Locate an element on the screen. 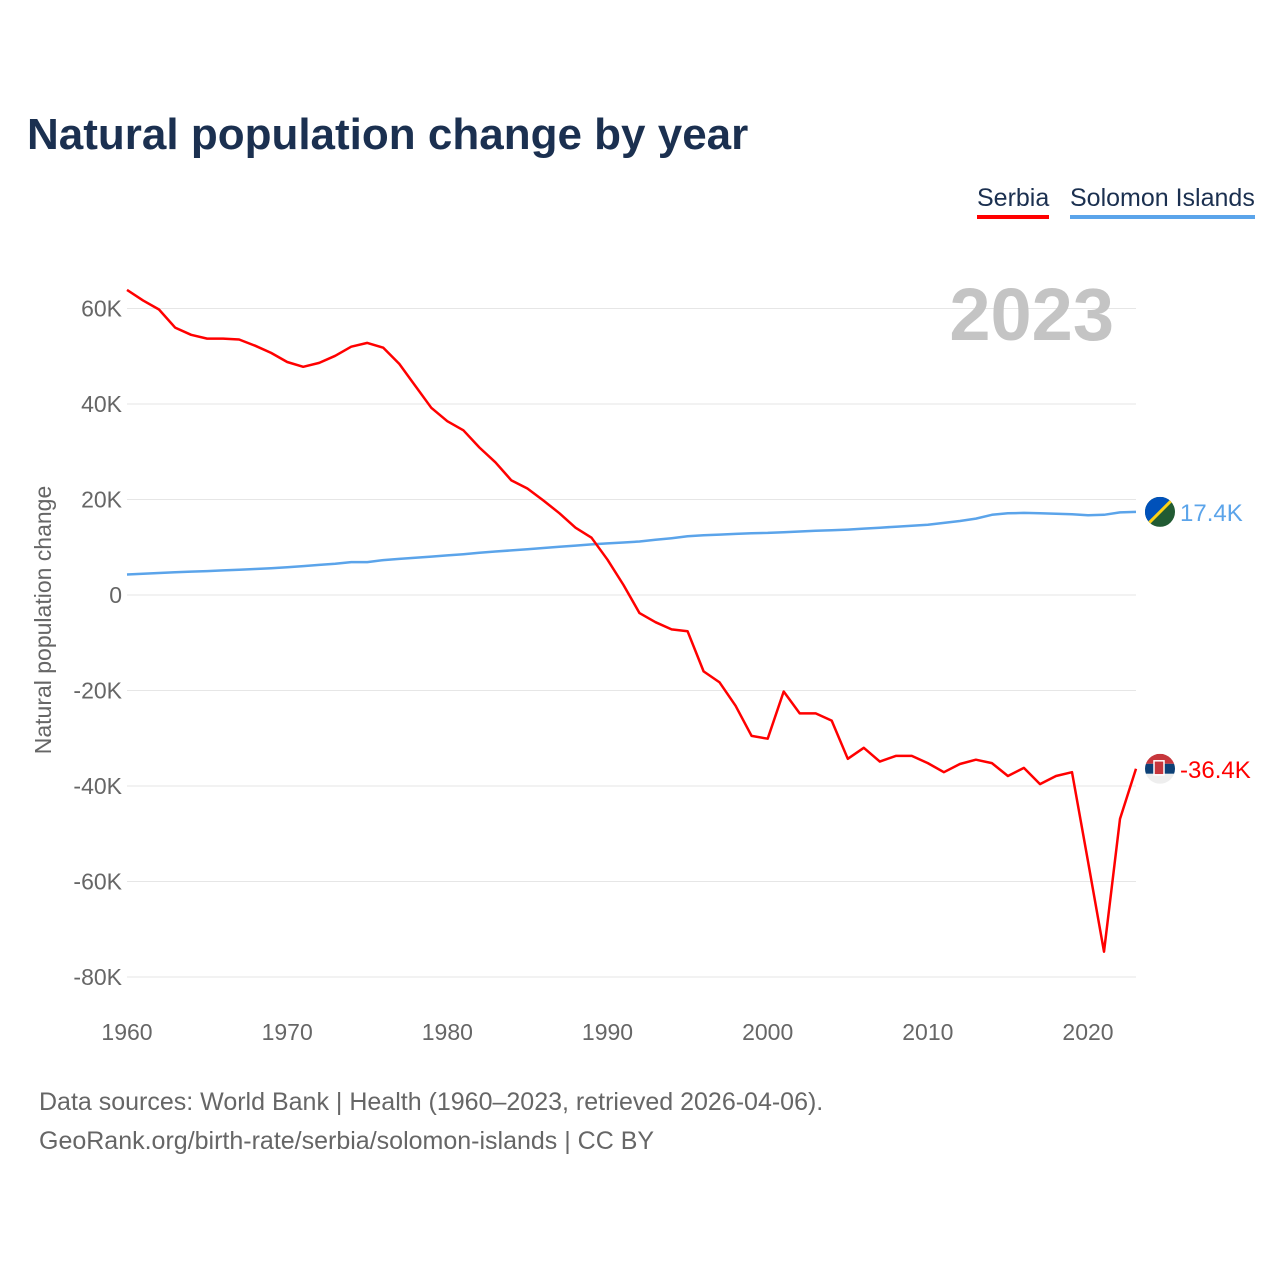 The height and width of the screenshot is (1280, 1280). x-tick-label: 1970 is located at coordinates (287, 1032).